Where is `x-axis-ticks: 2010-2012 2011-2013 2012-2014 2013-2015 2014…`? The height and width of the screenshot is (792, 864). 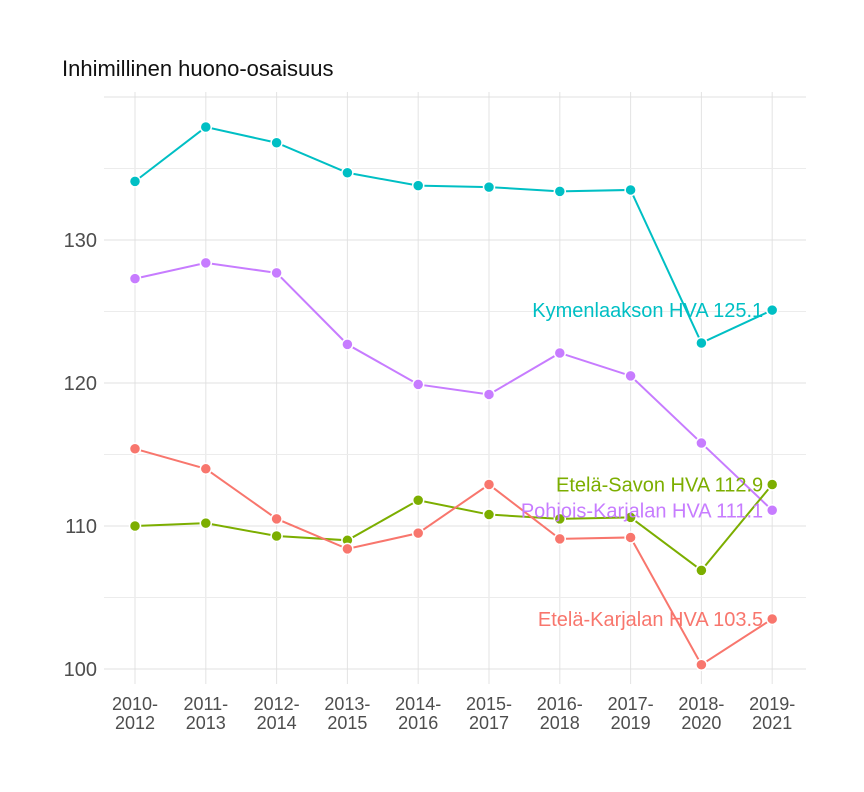
x-axis-ticks: 2010-2012 2011-2013 2012-2014 2013-2015 2014… is located at coordinates (453, 713).